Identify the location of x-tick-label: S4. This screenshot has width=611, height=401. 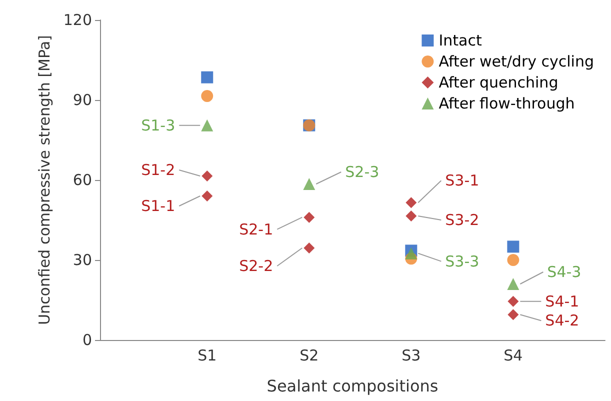
(513, 355).